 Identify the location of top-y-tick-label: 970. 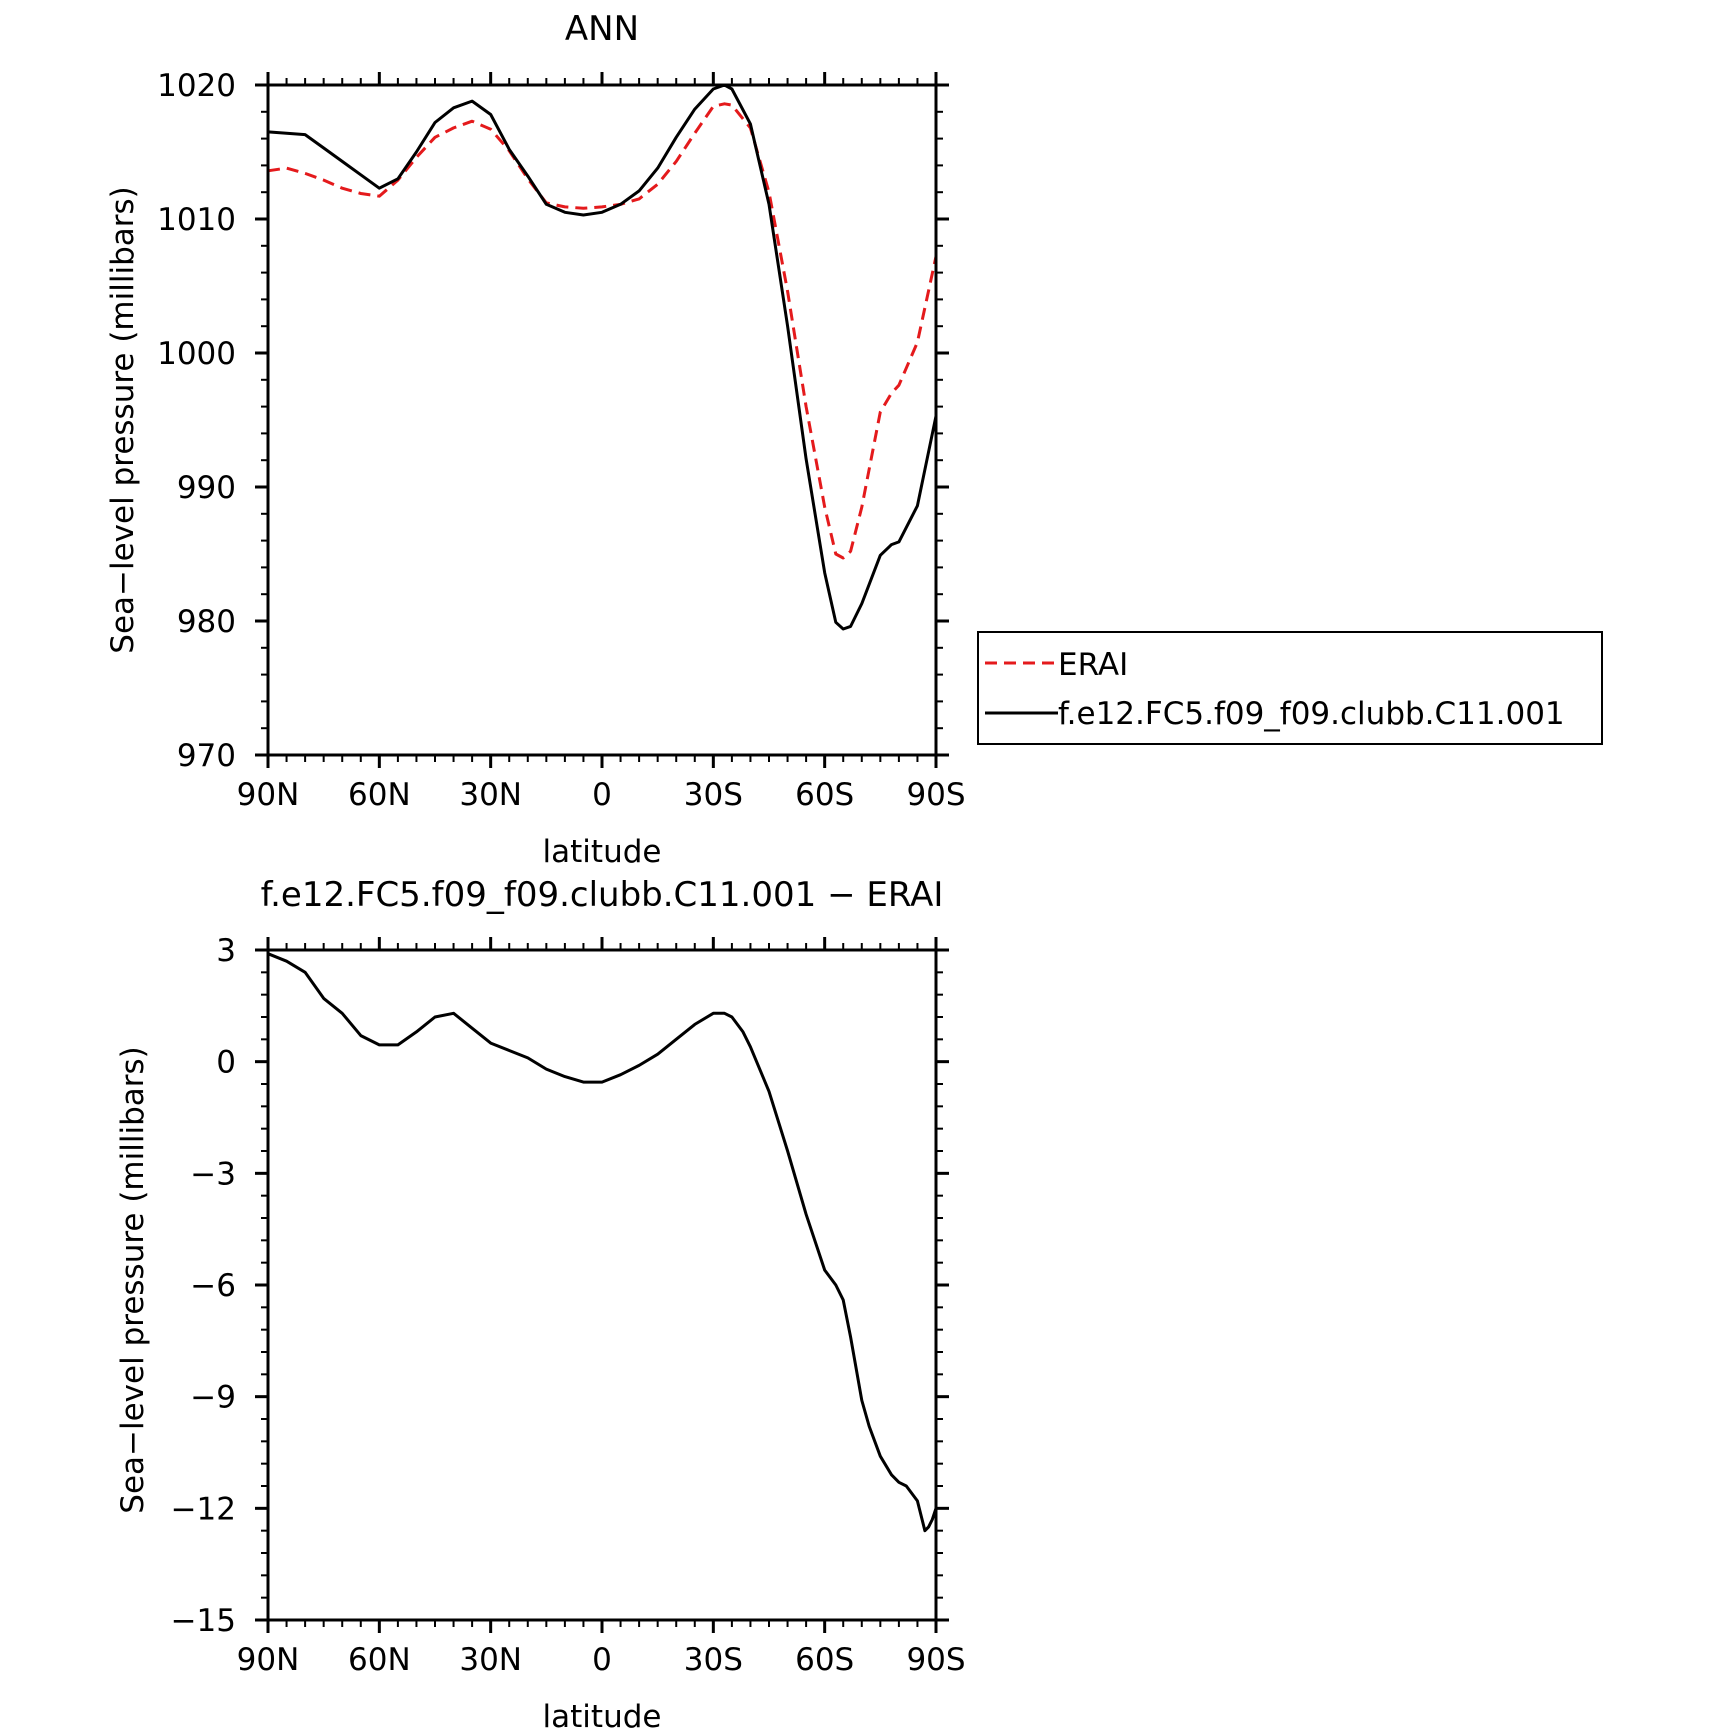
(206, 756).